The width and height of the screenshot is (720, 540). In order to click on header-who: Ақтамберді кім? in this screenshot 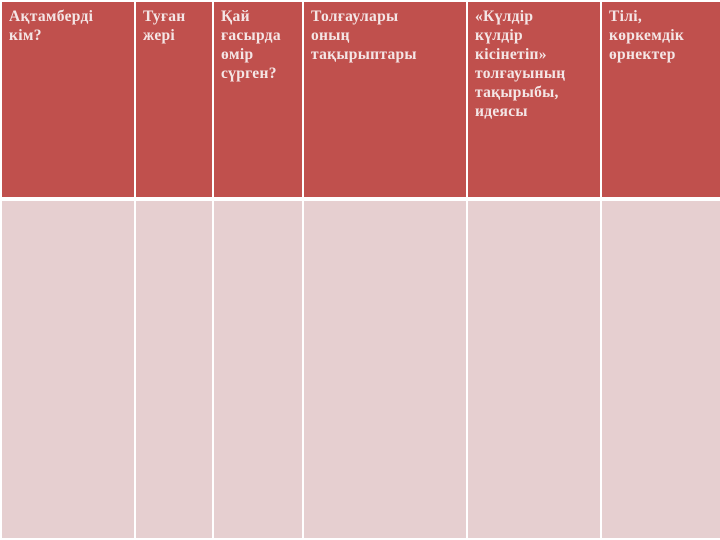, I will do `click(68, 100)`.